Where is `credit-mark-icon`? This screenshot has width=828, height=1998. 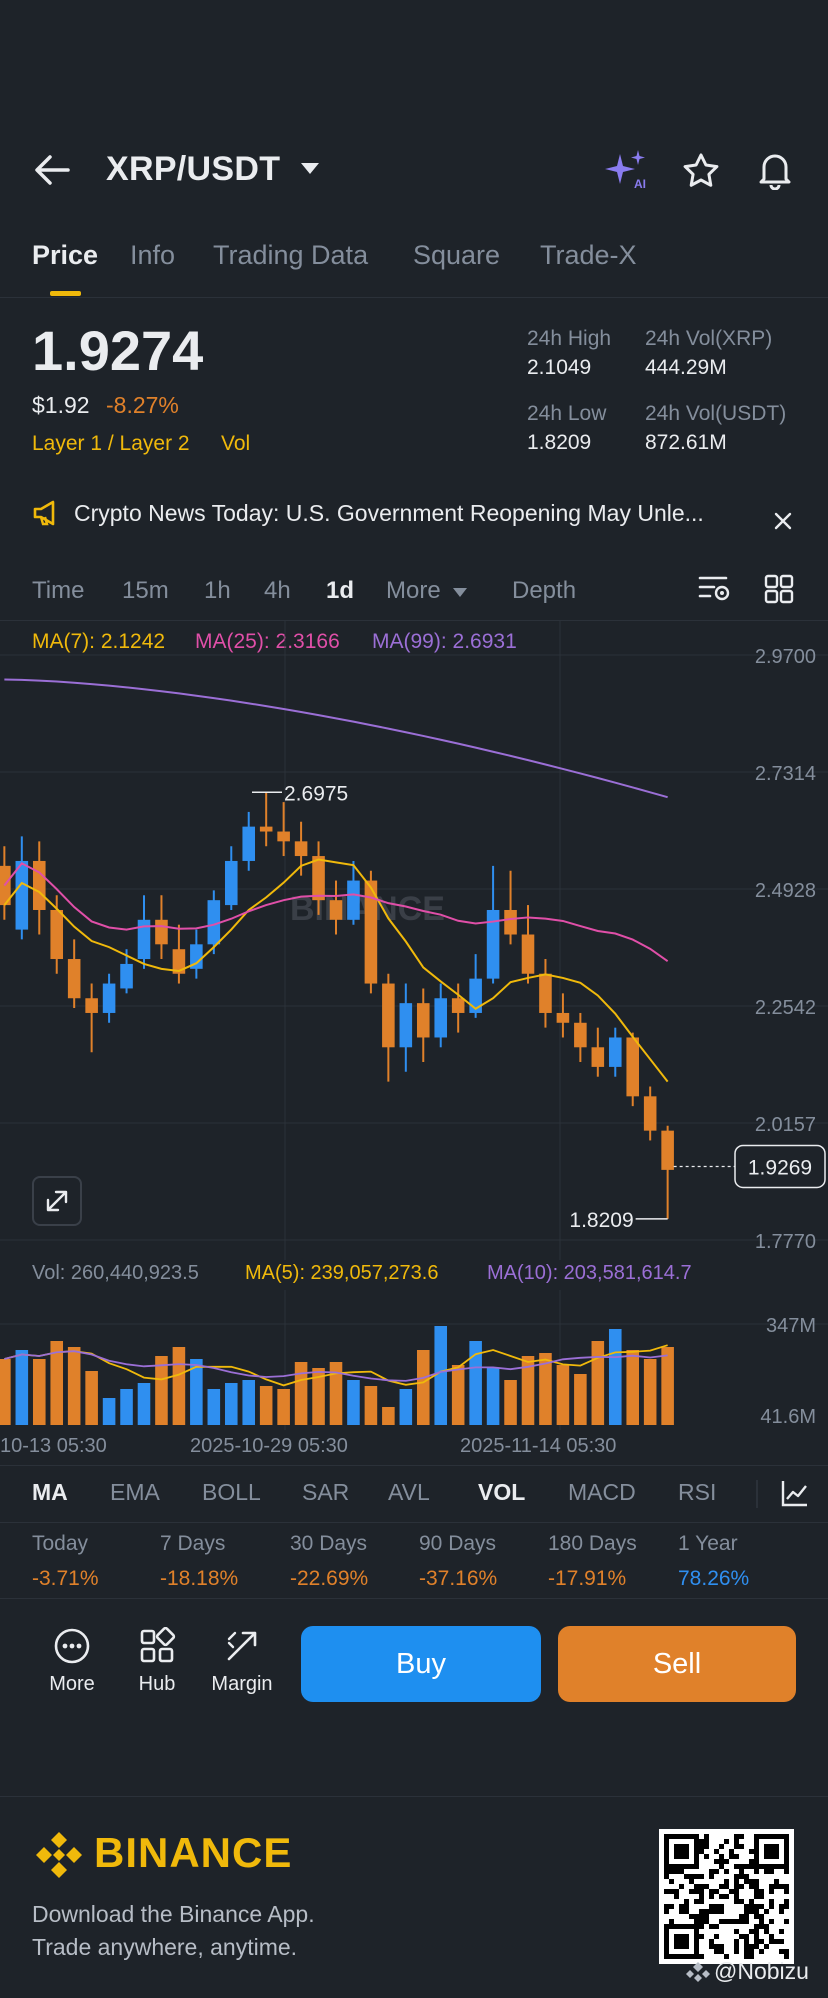 credit-mark-icon is located at coordinates (698, 1974).